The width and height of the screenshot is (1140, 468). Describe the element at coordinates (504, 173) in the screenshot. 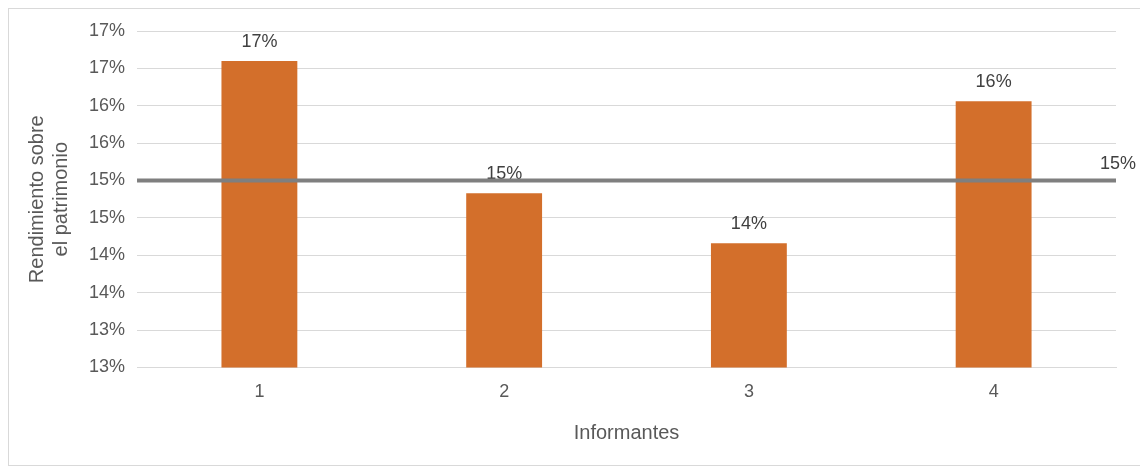

I see `data-label: 15%` at that location.